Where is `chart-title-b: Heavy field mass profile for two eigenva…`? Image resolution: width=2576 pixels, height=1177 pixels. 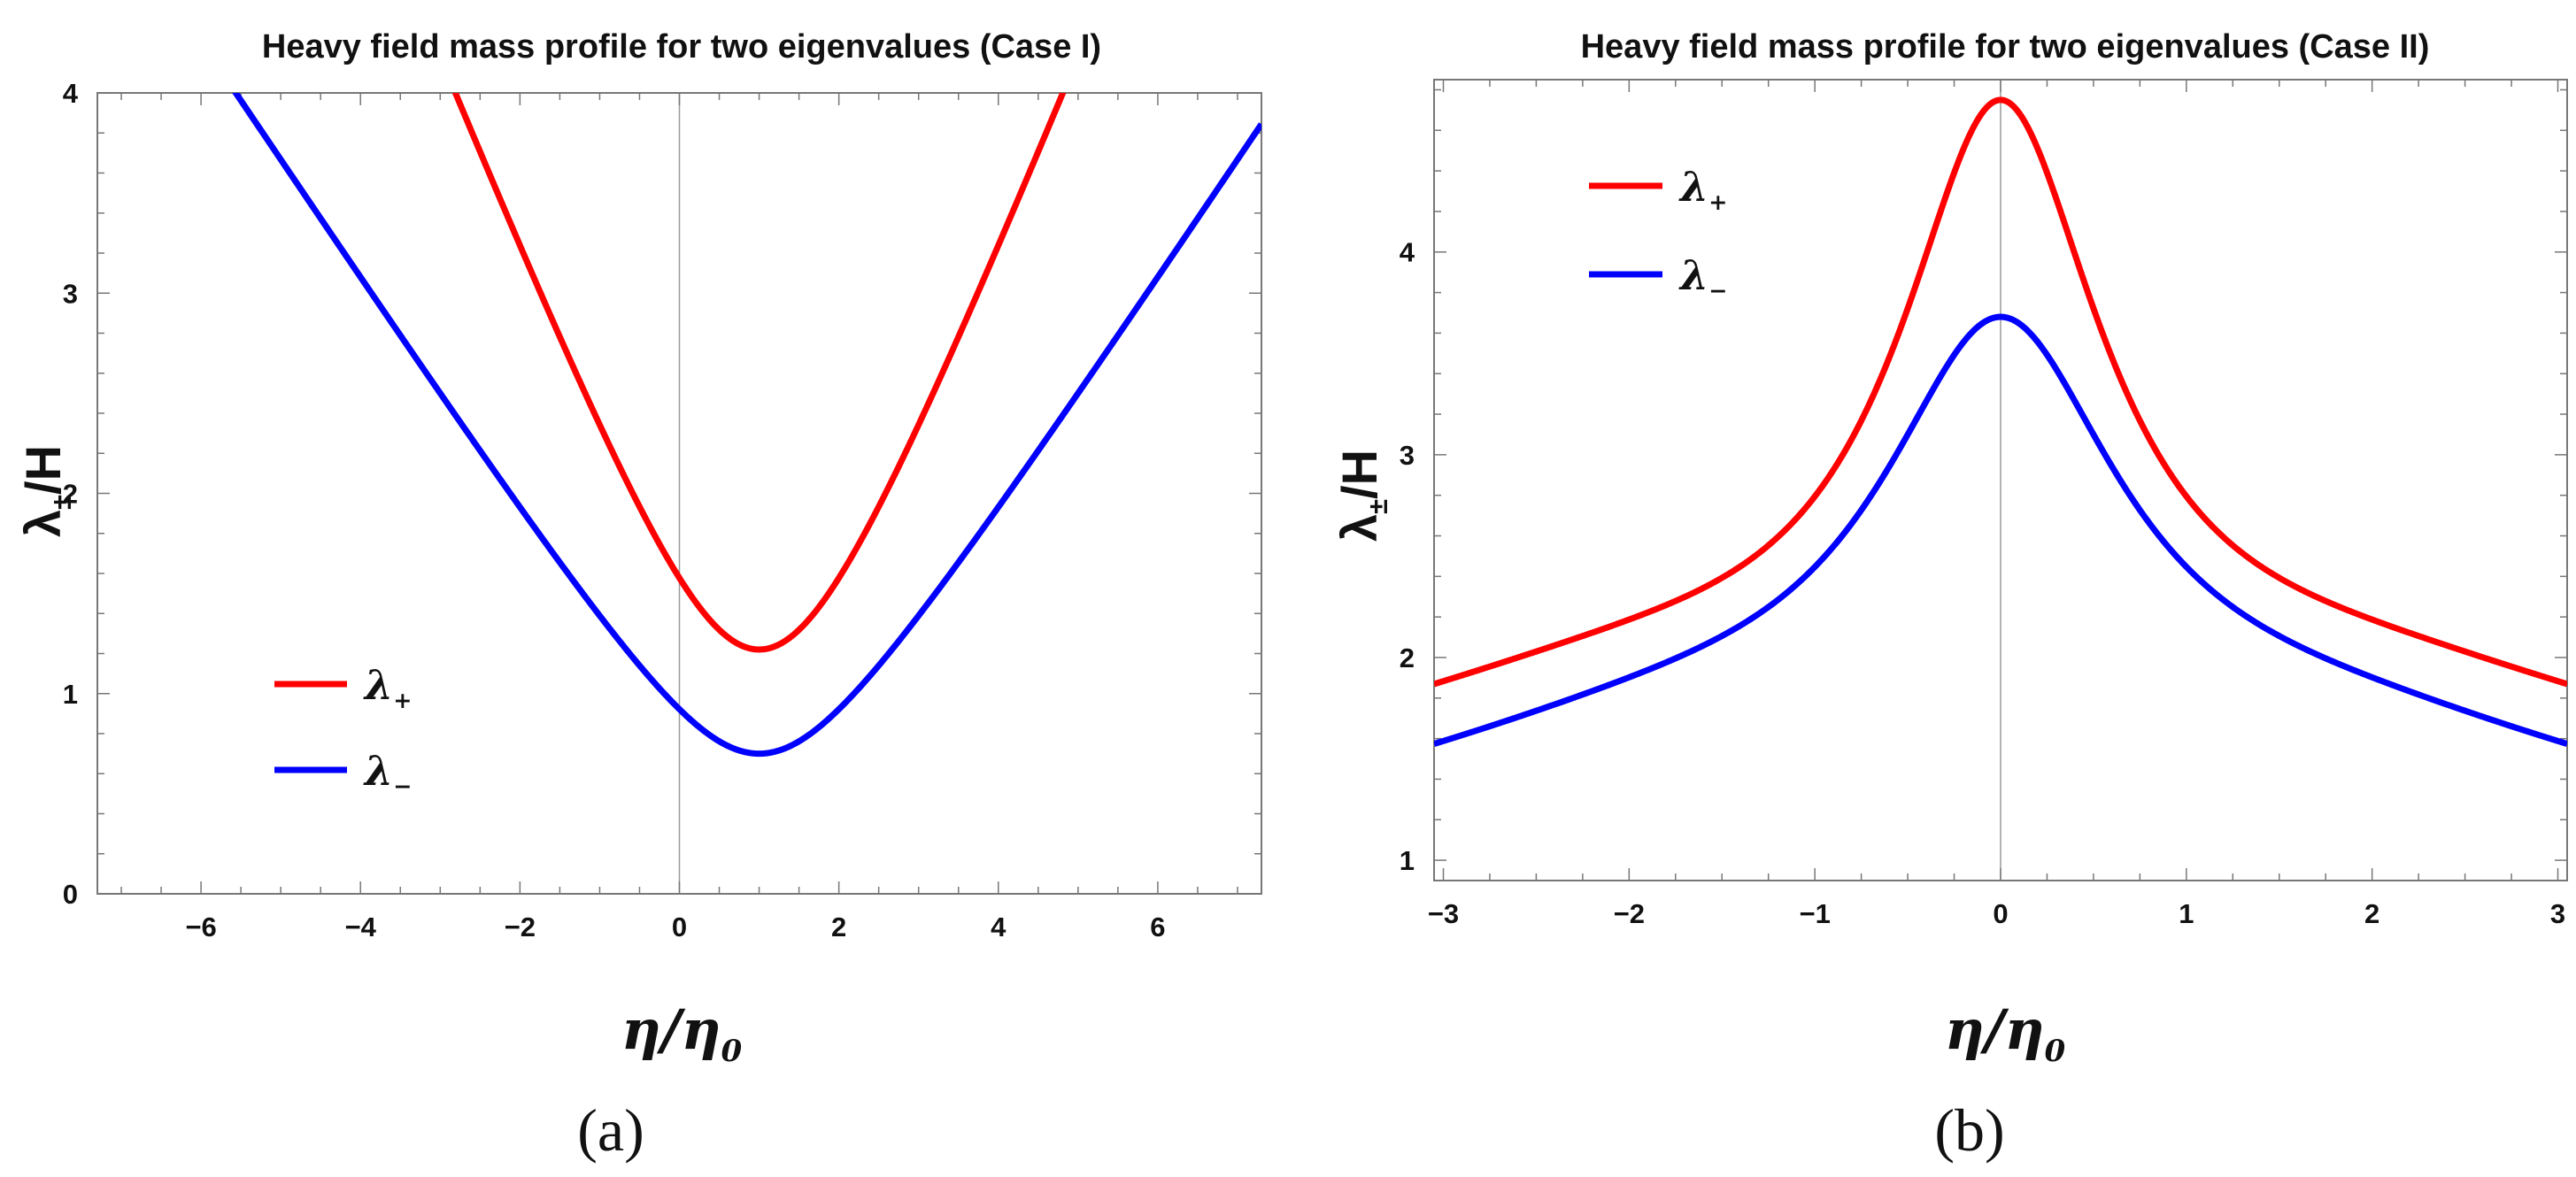
chart-title-b: Heavy field mass profile for two eigenva… is located at coordinates (2005, 46).